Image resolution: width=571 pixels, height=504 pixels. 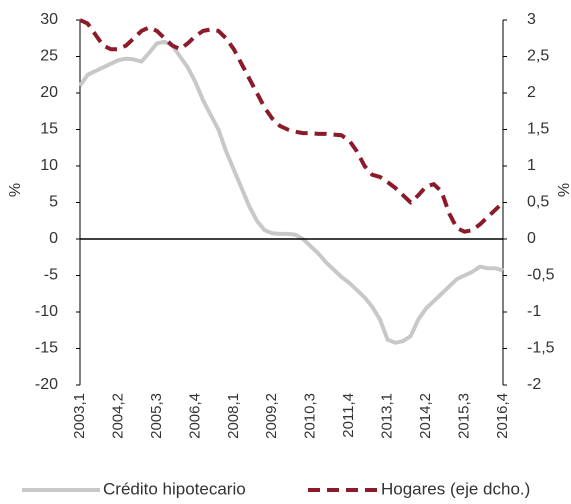 What do you see at coordinates (46, 384) in the screenshot?
I see `y-tick-label: -20` at bounding box center [46, 384].